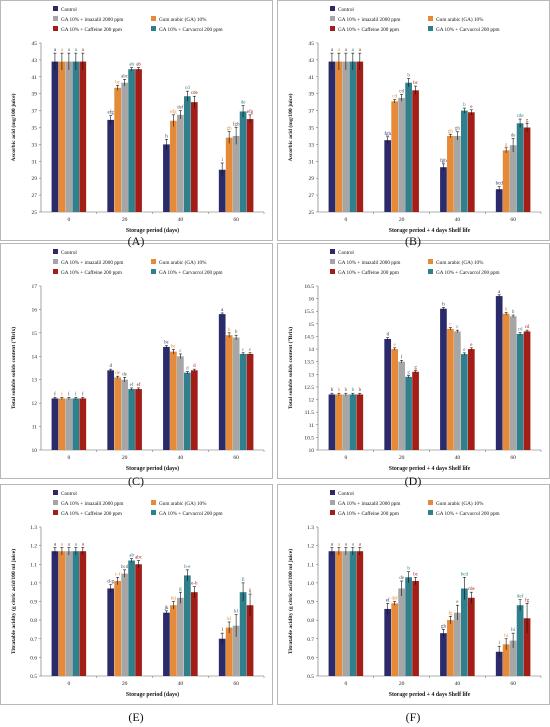 The height and width of the screenshot is (727, 550). Describe the element at coordinates (222, 630) in the screenshot. I see `data-label: l` at that location.